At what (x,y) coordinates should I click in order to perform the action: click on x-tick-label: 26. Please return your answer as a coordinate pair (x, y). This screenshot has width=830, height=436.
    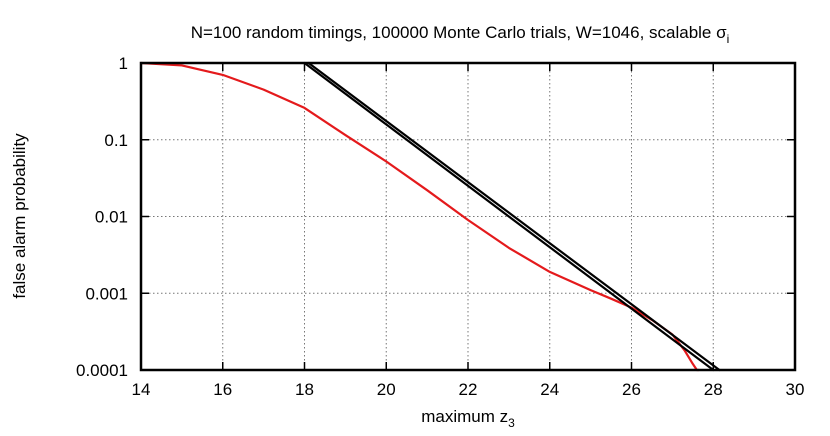
    Looking at the image, I should click on (631, 389).